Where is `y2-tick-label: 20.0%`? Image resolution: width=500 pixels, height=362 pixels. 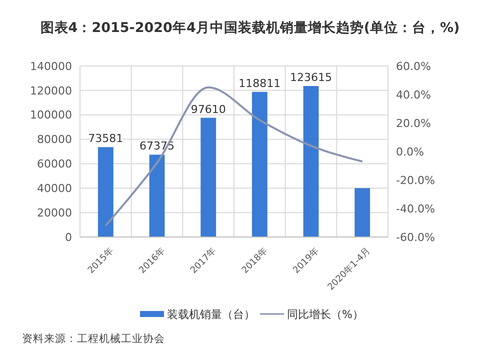
y2-tick-label: 20.0% is located at coordinates (413, 123).